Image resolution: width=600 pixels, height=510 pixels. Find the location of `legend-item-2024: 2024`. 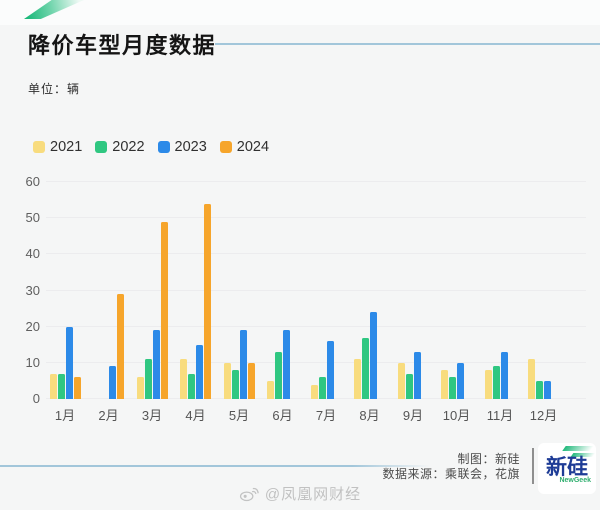

legend-item-2024: 2024 is located at coordinates (244, 147).